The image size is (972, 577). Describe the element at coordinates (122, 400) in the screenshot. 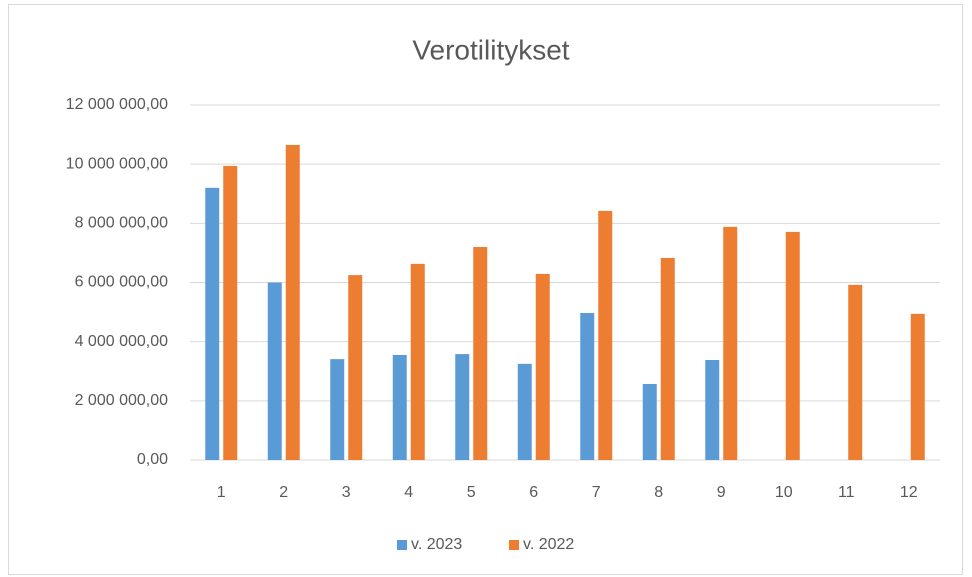

I see `y-tick-label: 2 000 000,00` at that location.